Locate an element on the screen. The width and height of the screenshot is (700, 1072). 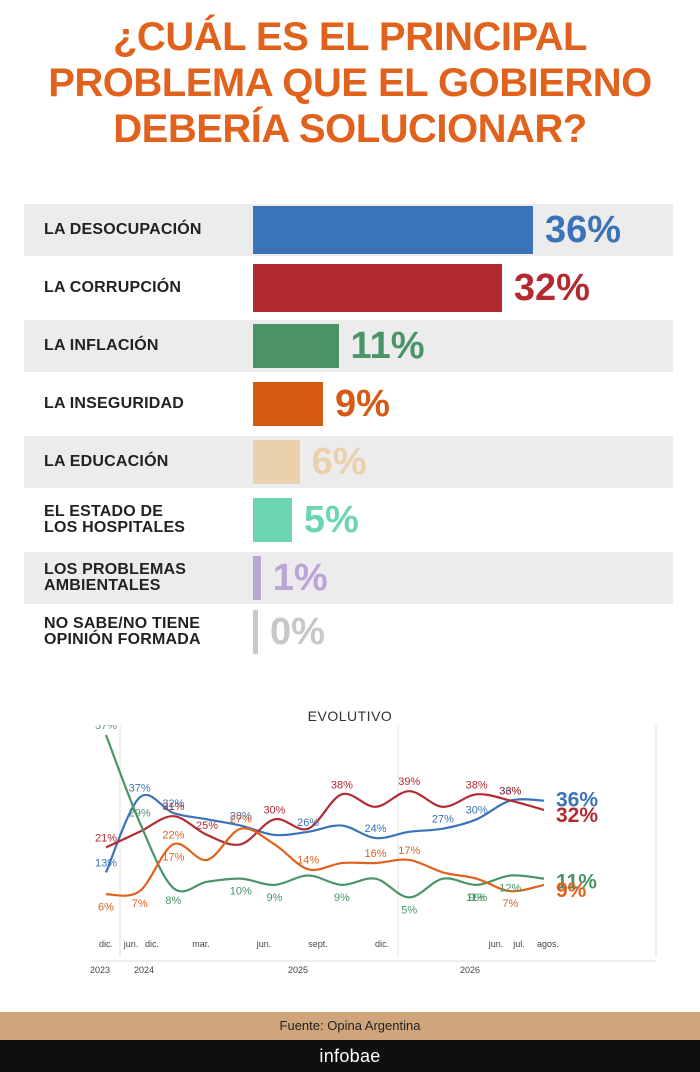
brand-logo: infobae is located at coordinates (350, 1056).